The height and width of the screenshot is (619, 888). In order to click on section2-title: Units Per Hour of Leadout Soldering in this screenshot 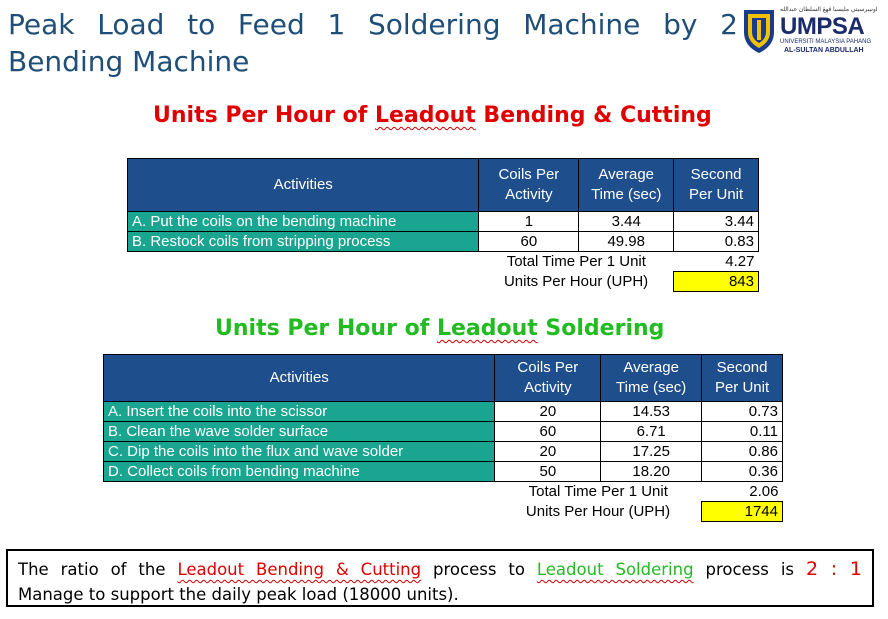, I will do `click(439, 328)`.